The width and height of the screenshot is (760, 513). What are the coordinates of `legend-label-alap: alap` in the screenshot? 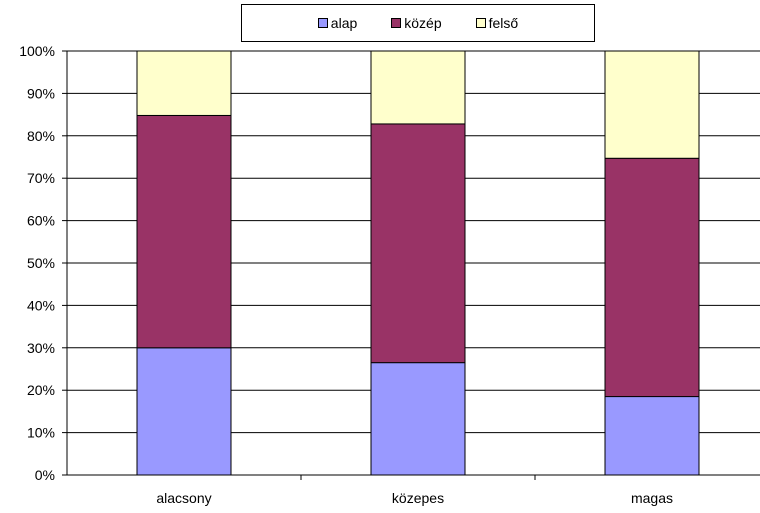 It's located at (344, 23).